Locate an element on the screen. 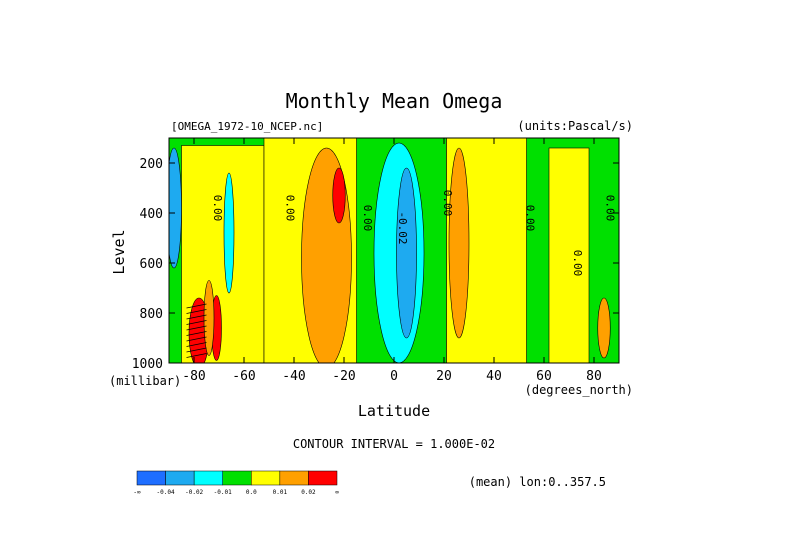 The image size is (789, 558). y-unit-label: (millibar) is located at coordinates (145, 381).